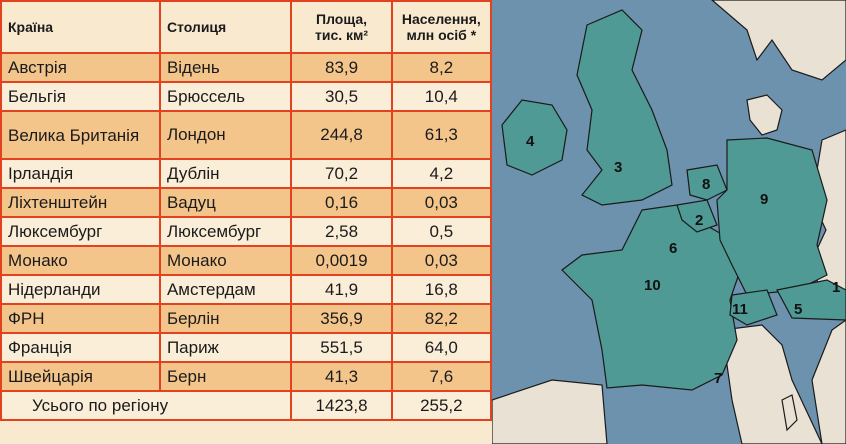  What do you see at coordinates (342, 19) in the screenshot?
I see `header-area-line1: Площа,` at bounding box center [342, 19].